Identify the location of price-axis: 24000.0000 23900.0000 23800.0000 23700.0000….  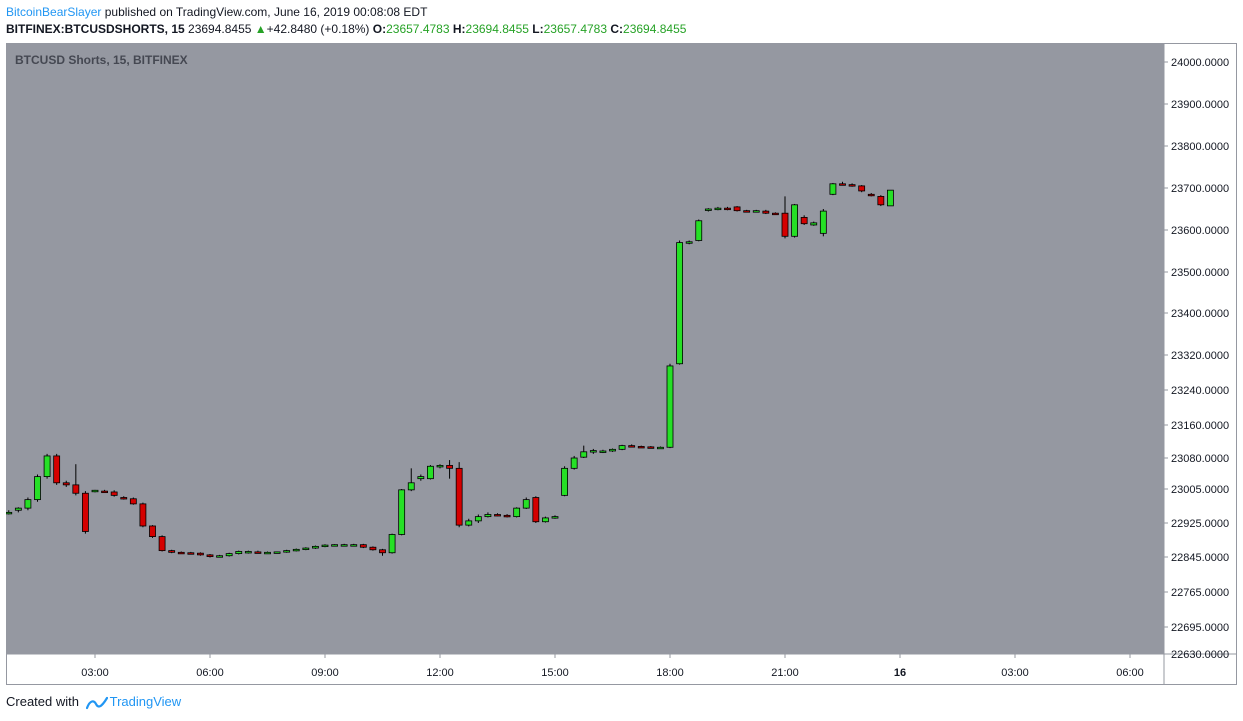
(1196, 359).